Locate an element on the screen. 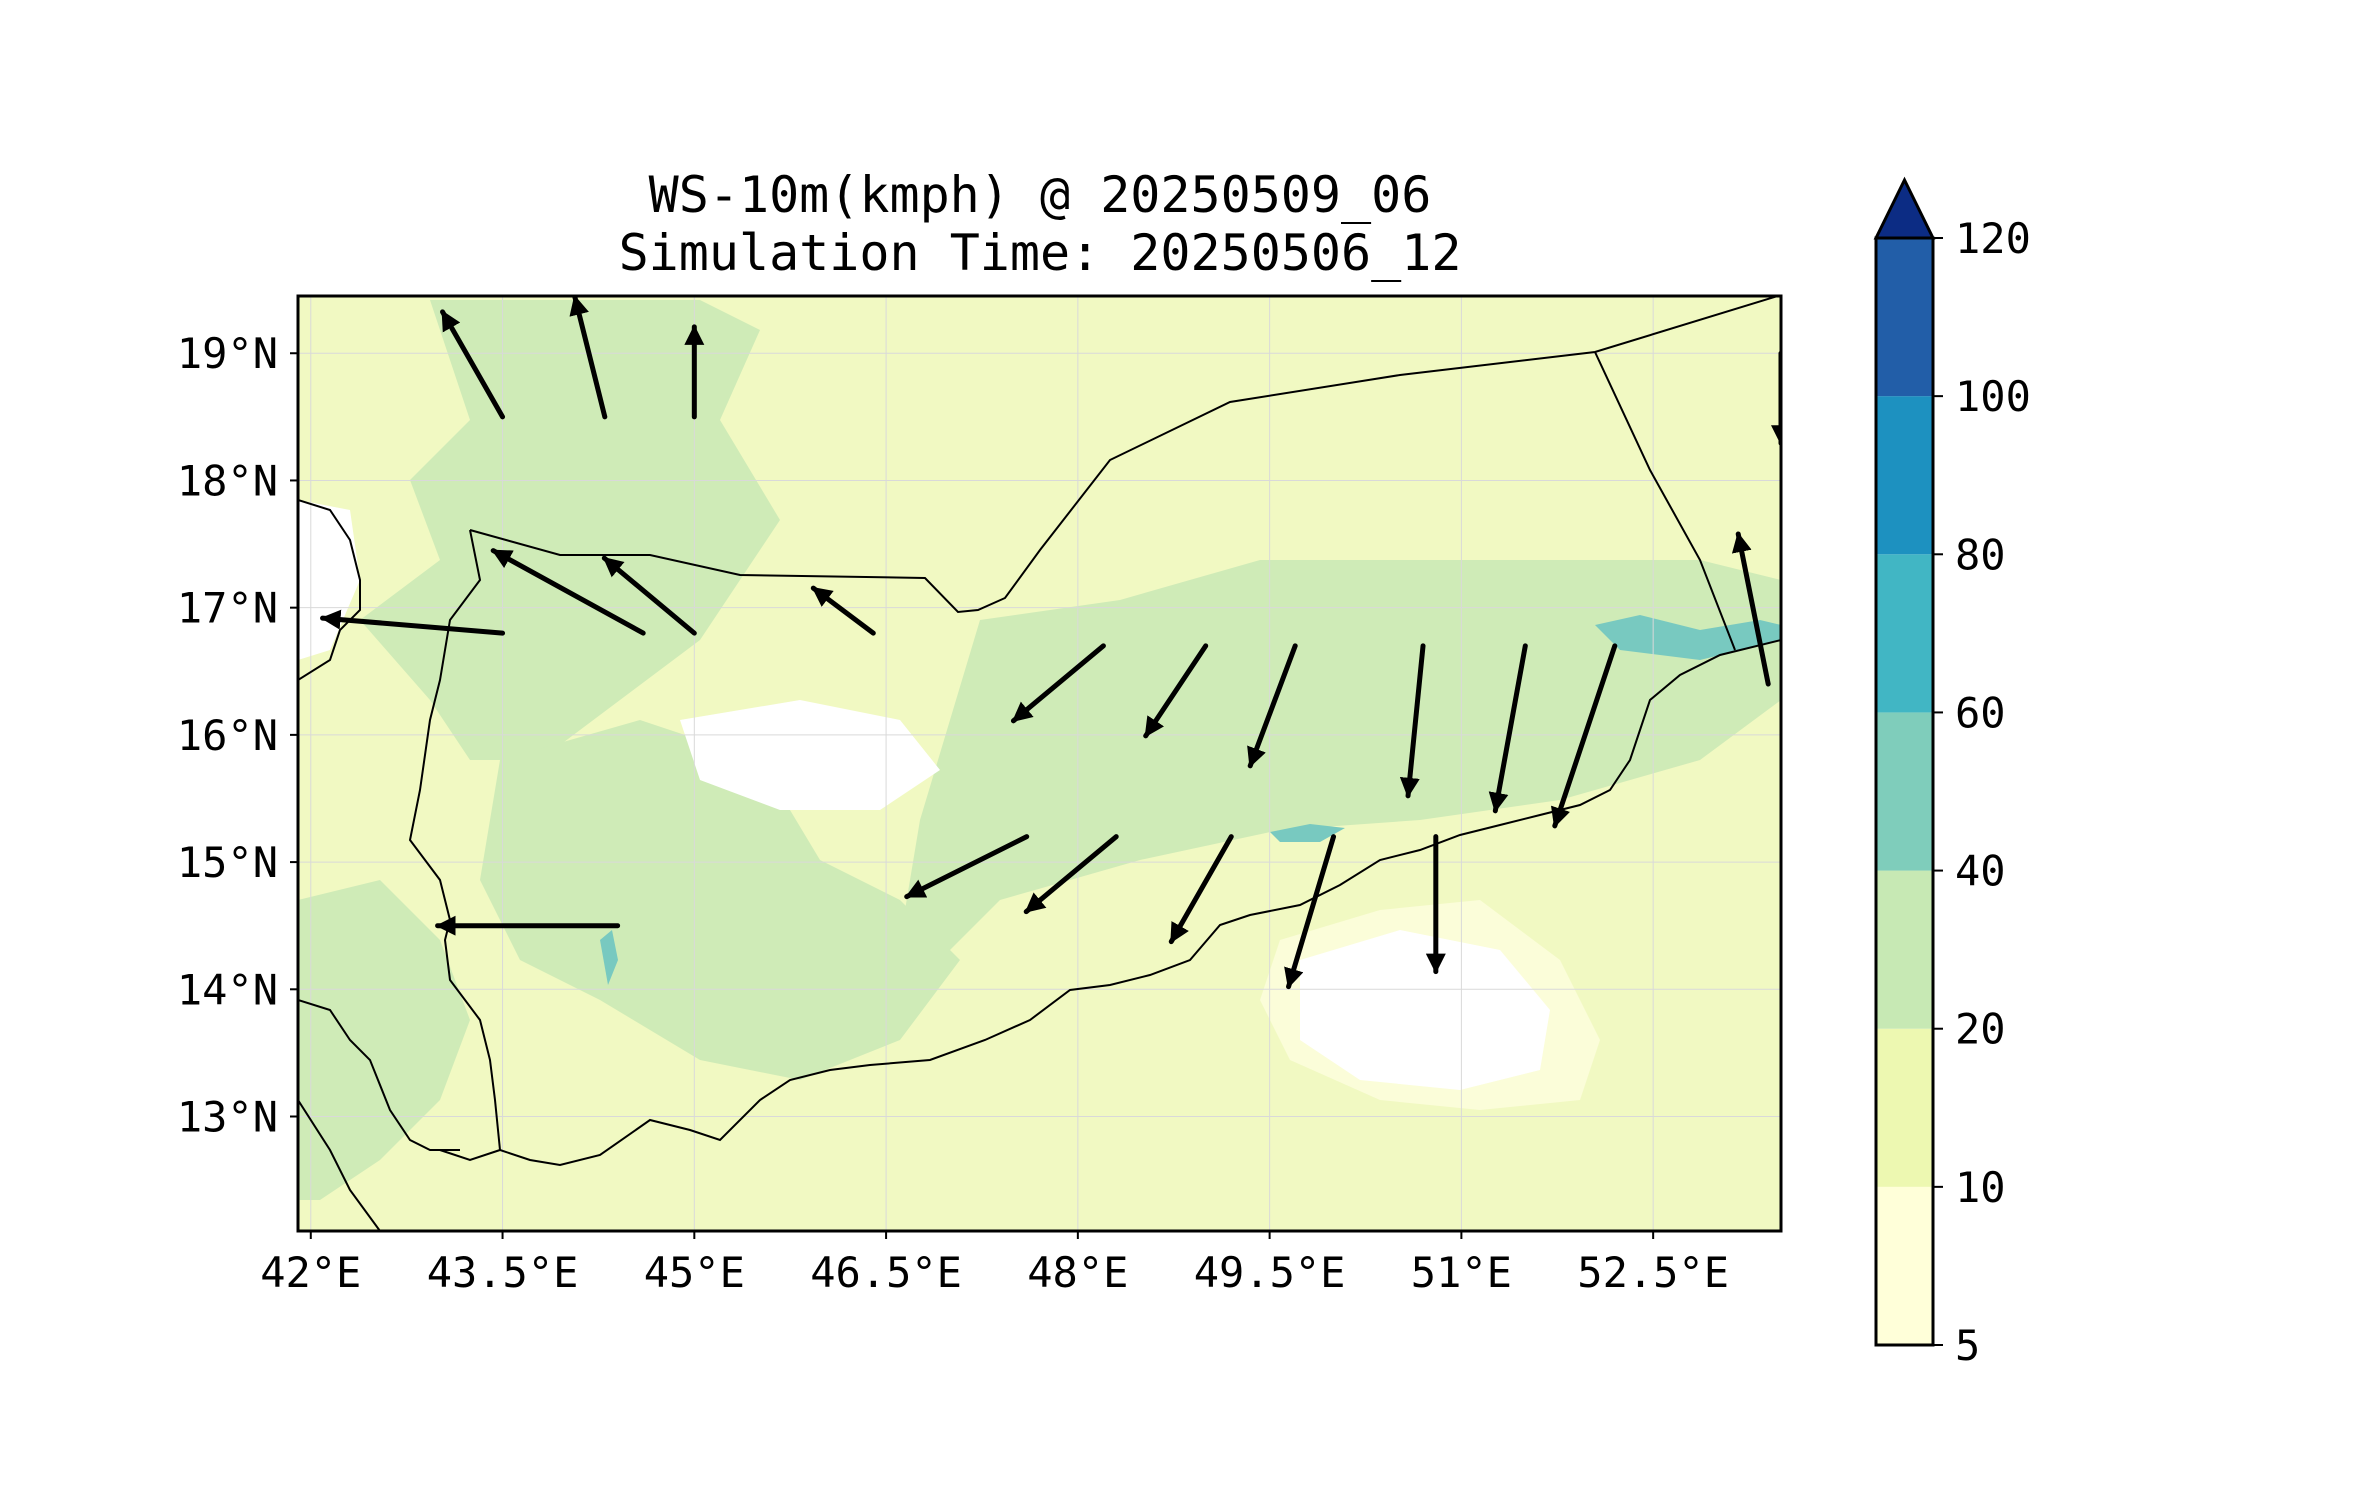  lon-tick-label: 48°E is located at coordinates (1077, 1272).